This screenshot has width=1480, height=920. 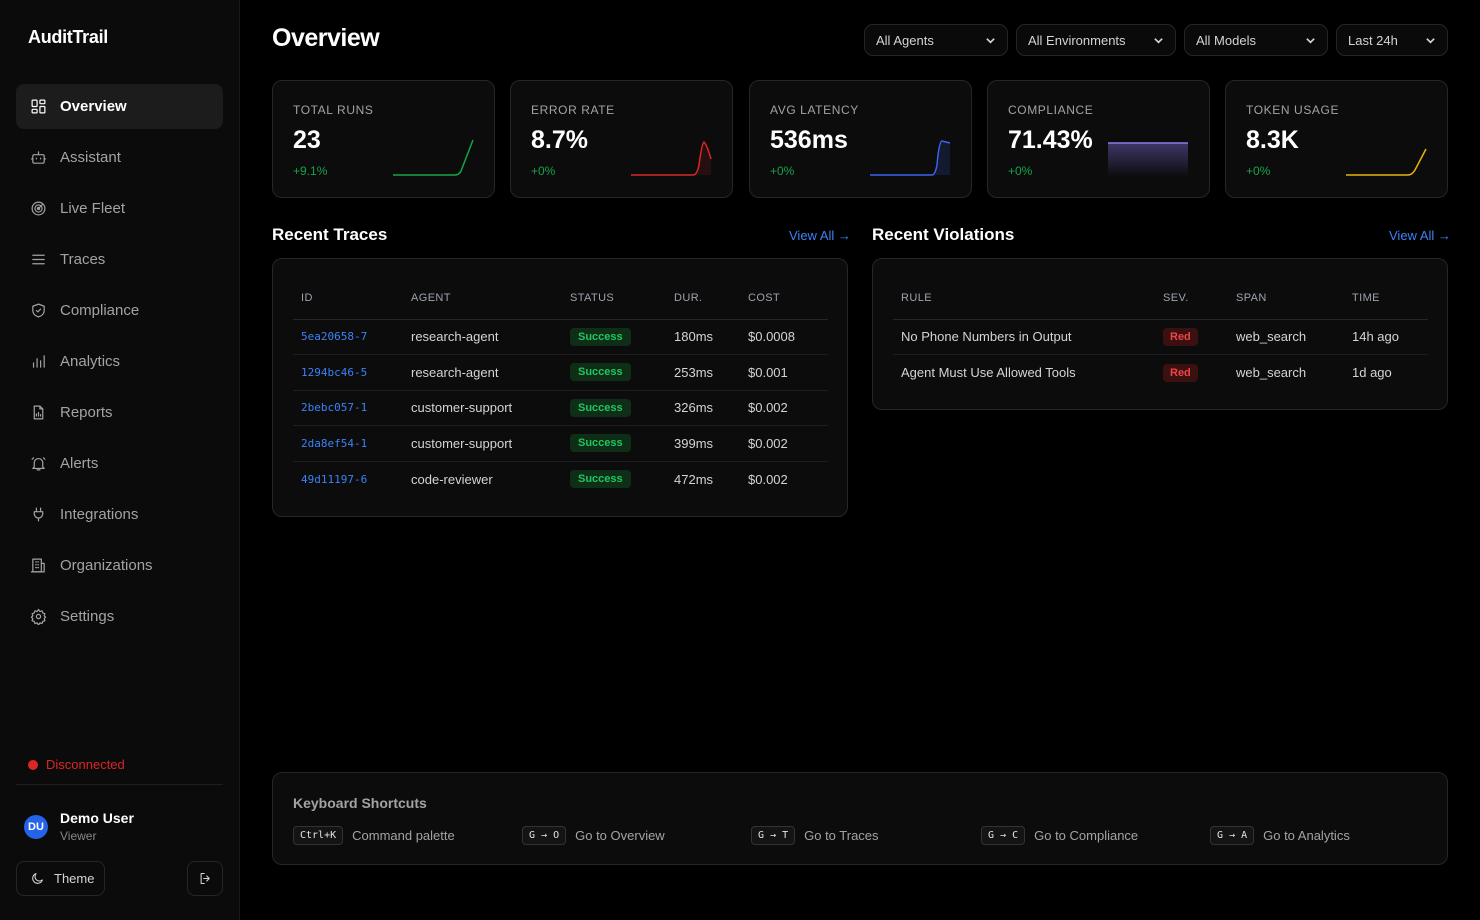 What do you see at coordinates (1271, 372) in the screenshot?
I see `violation-span: web_search` at bounding box center [1271, 372].